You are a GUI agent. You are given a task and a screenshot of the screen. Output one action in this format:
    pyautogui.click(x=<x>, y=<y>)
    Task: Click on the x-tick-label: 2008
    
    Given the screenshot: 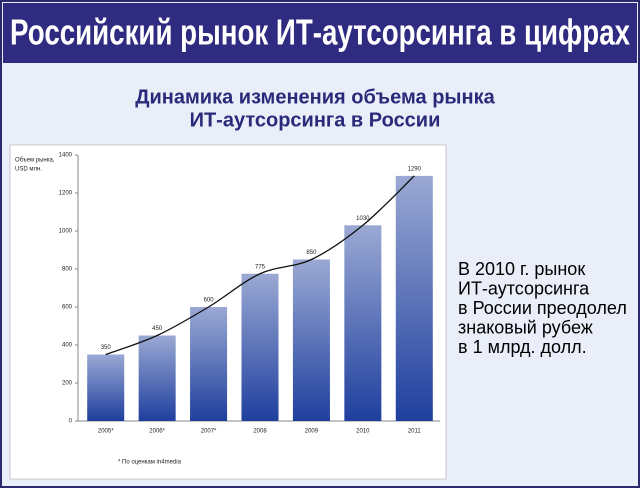 What is the action you would take?
    pyautogui.click(x=260, y=432)
    